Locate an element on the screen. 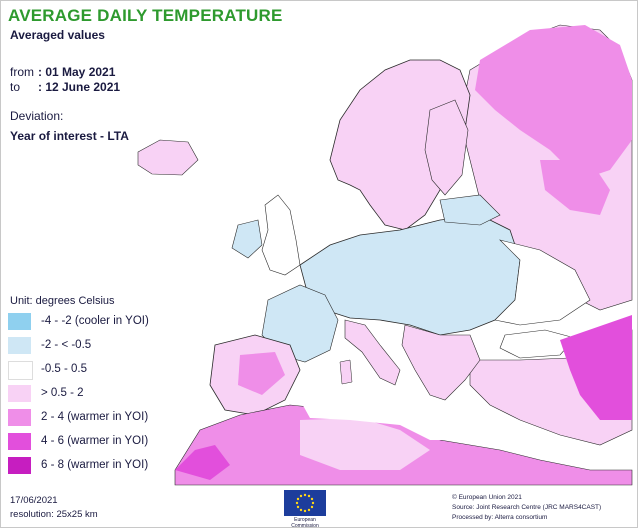  region-mediterranean is located at coordinates (385, 417).